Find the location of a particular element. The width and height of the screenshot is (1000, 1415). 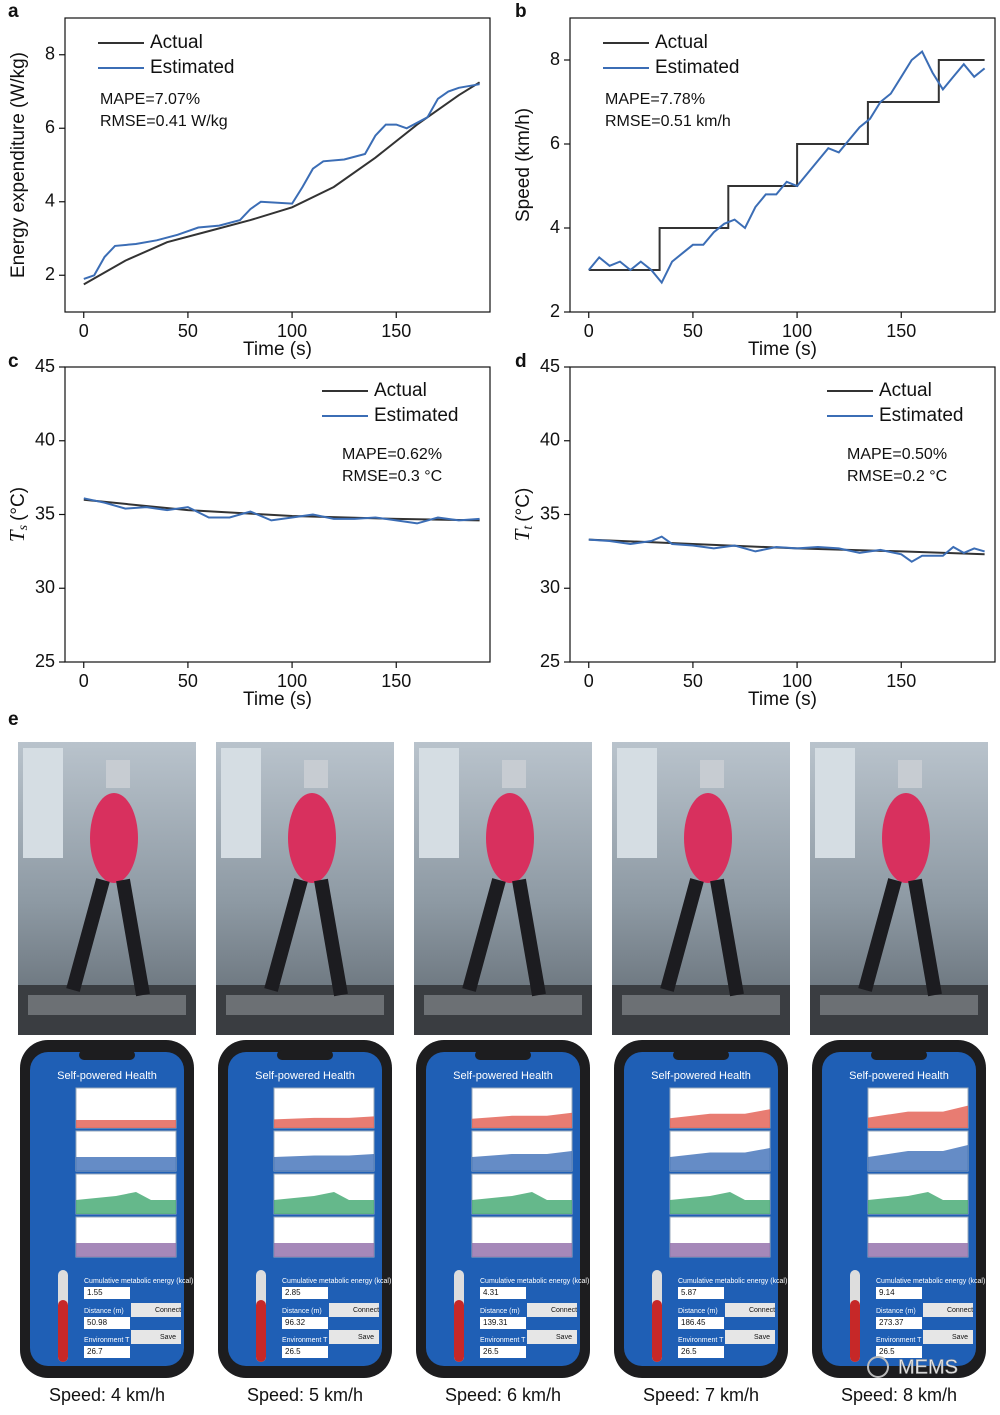

watermark-icon is located at coordinates (878, 1367).